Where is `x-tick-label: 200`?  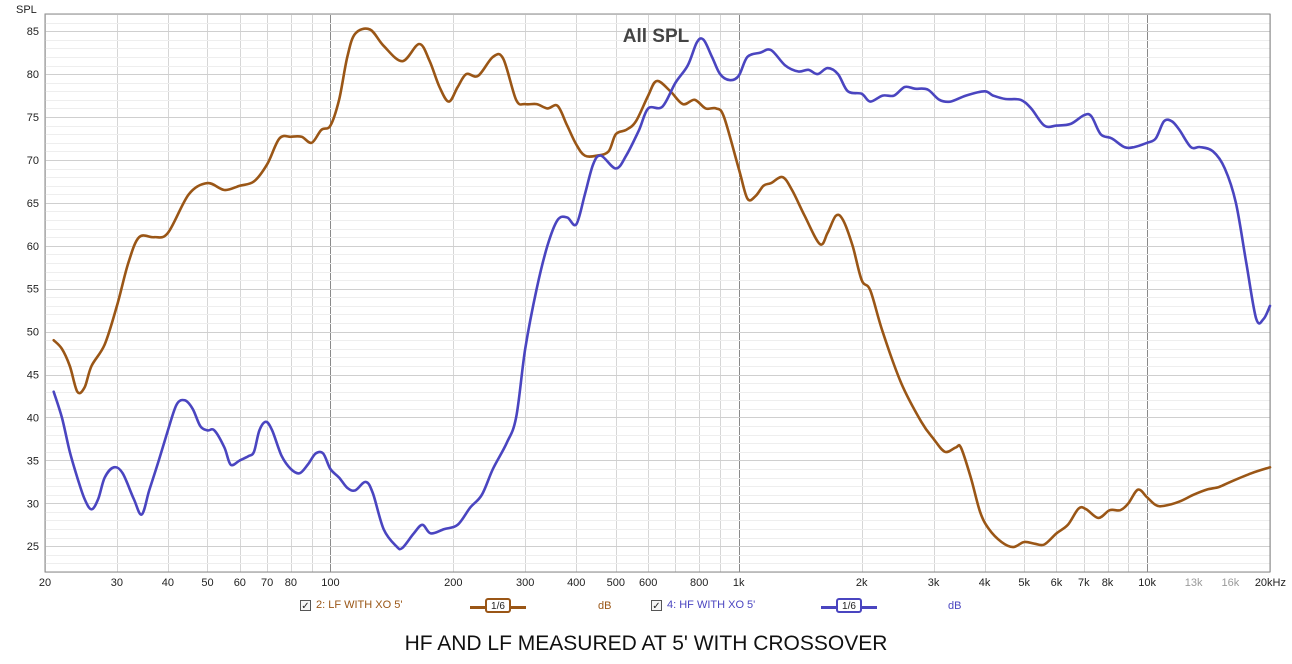 x-tick-label: 200 is located at coordinates (453, 583).